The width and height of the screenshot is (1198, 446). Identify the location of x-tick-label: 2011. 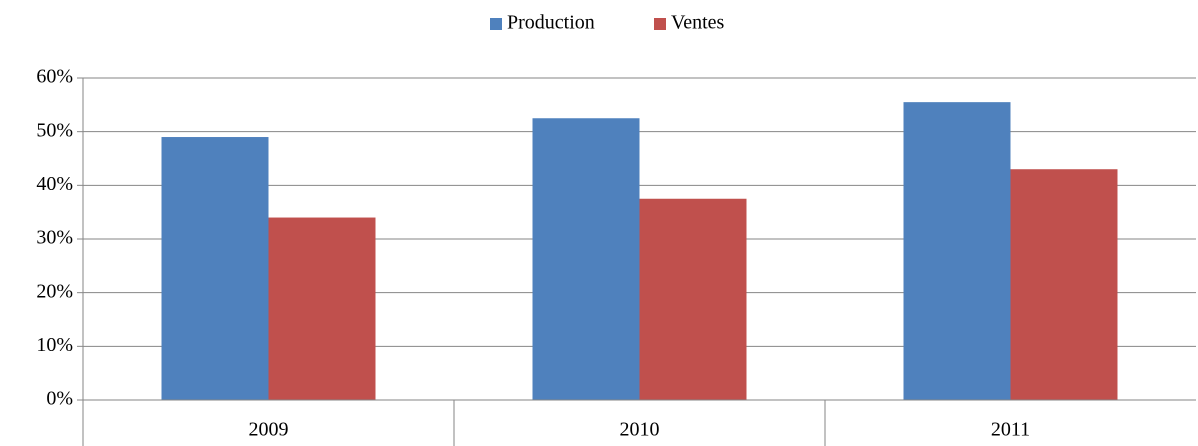
(1010, 430).